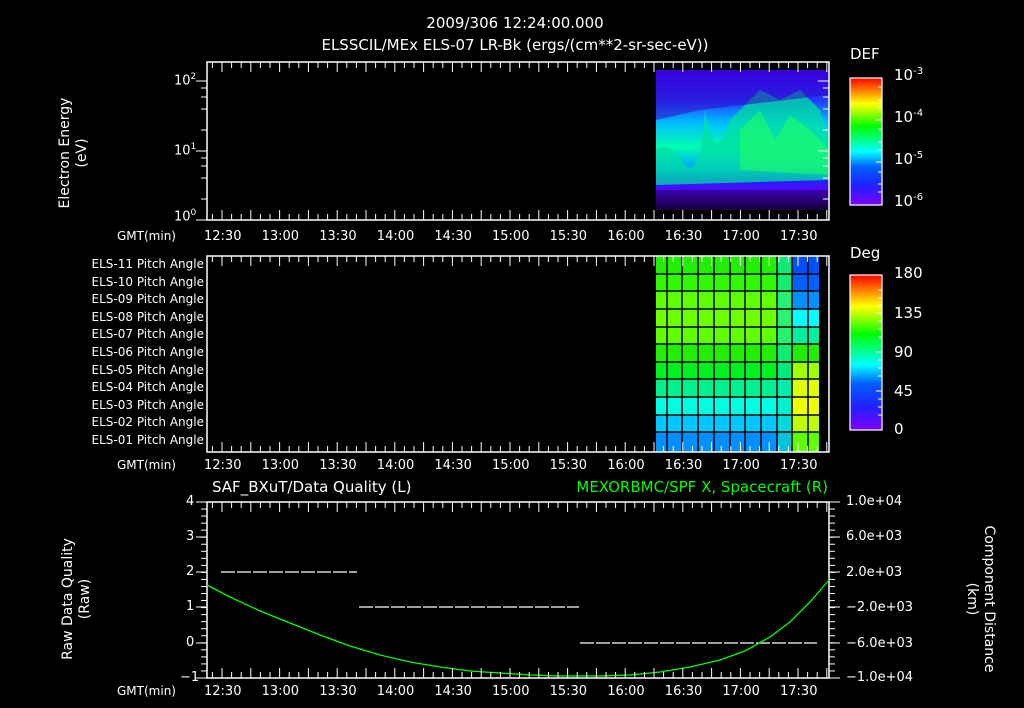 The width and height of the screenshot is (1024, 708). What do you see at coordinates (518, 141) in the screenshot?
I see `panel1-frame` at bounding box center [518, 141].